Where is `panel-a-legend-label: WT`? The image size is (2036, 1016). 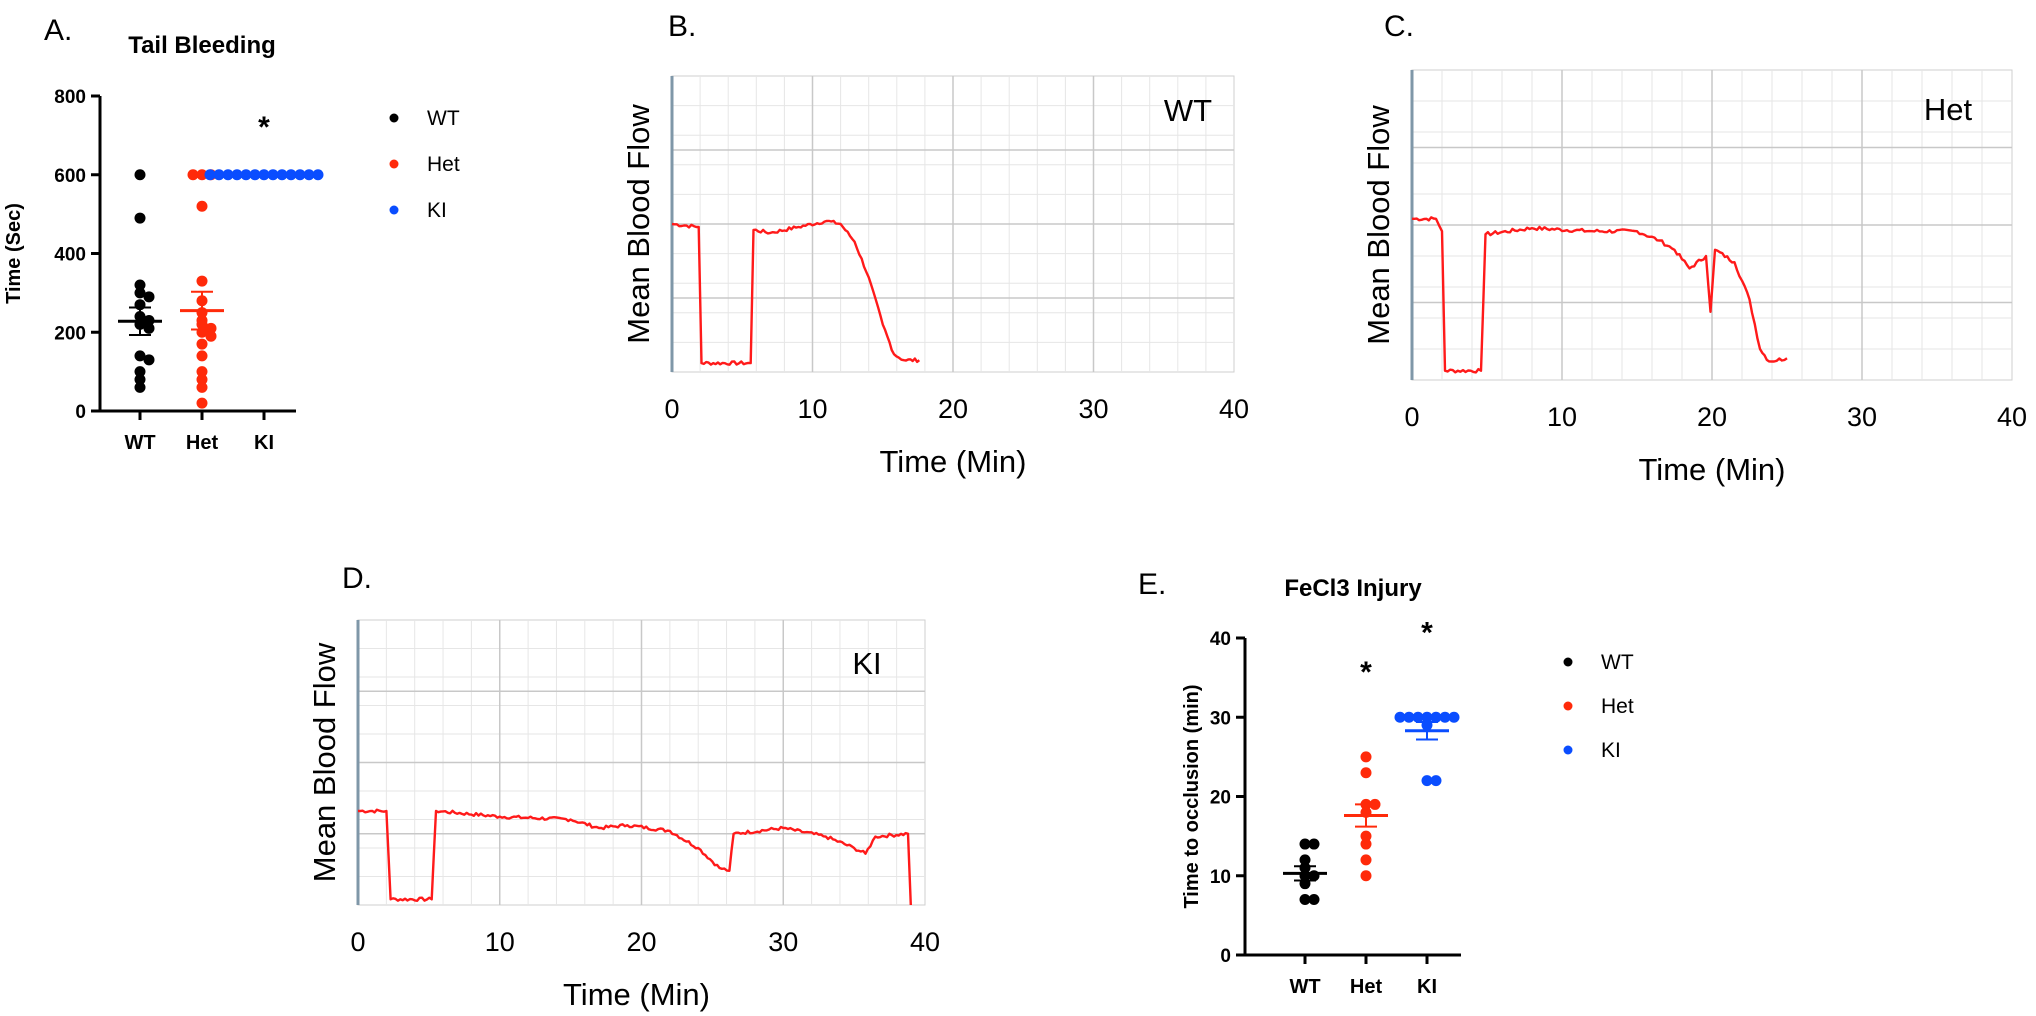
panel-a-legend-label: WT is located at coordinates (443, 118).